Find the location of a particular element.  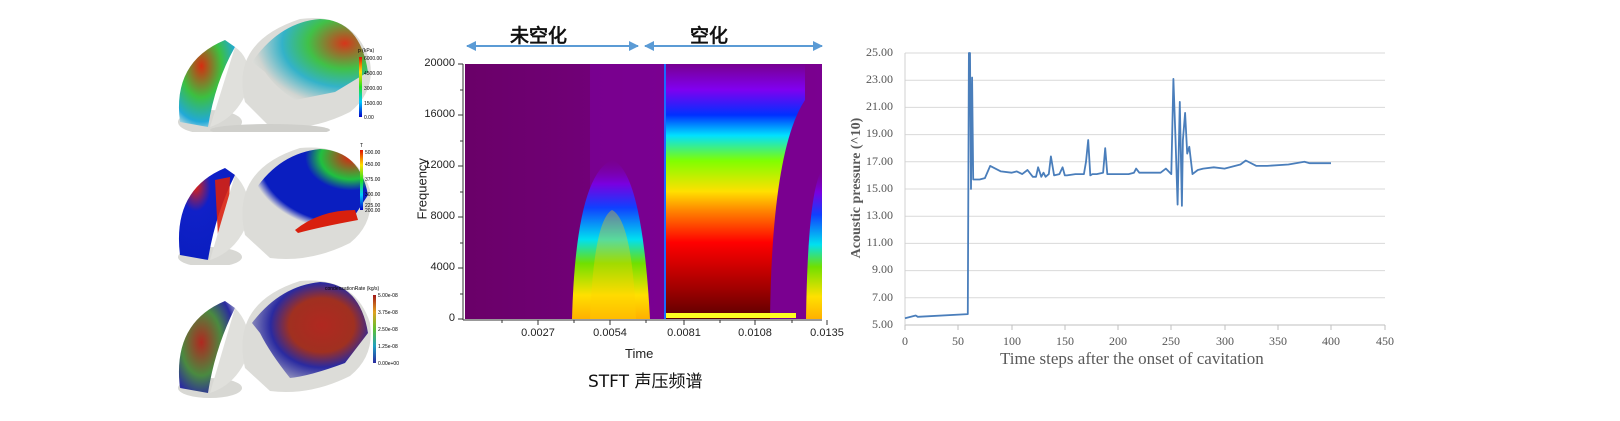

x-tick: 250 is located at coordinates (1171, 341).